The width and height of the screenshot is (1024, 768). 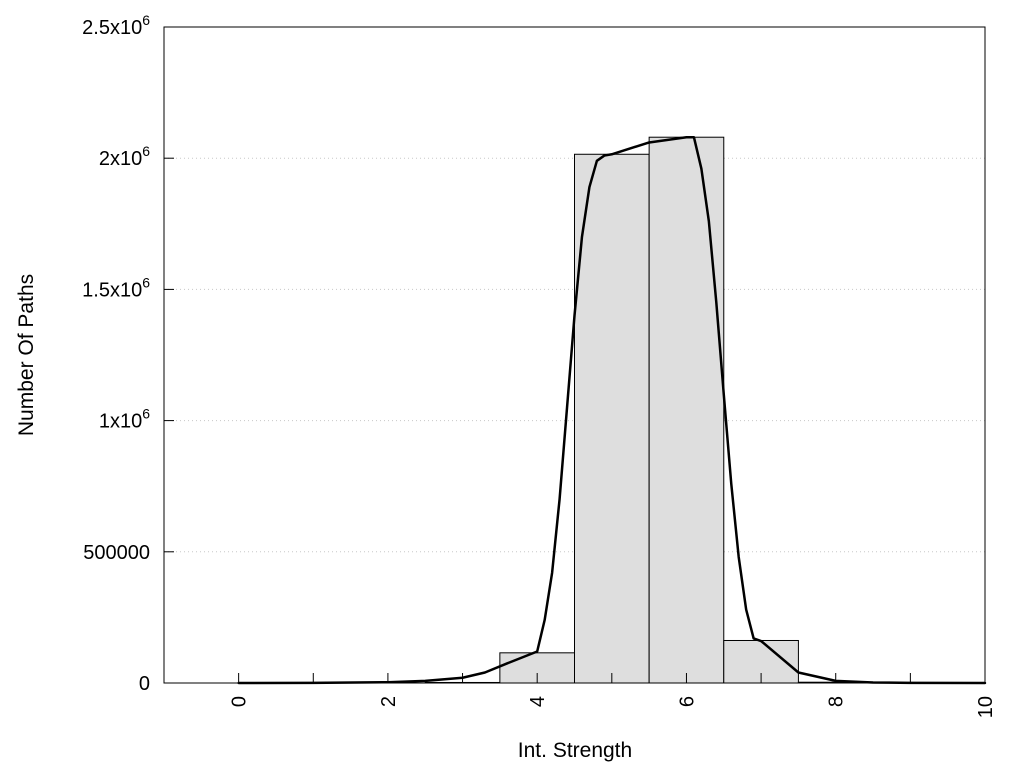 What do you see at coordinates (837, 701) in the screenshot?
I see `x-tick-label: 8` at bounding box center [837, 701].